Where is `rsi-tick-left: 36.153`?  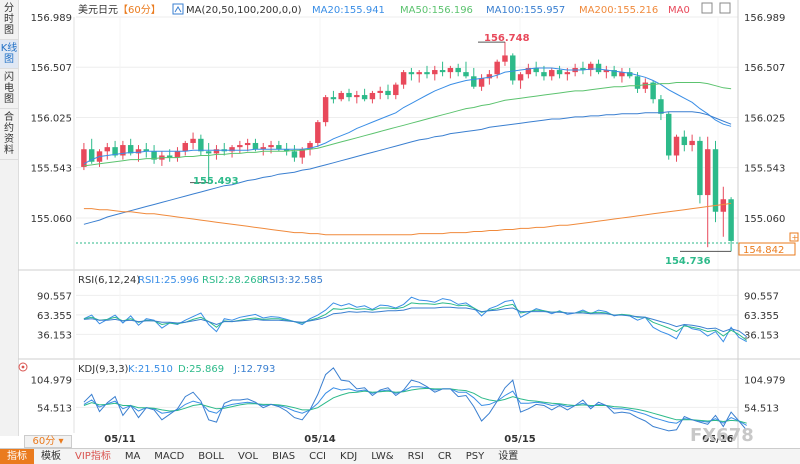 rsi-tick-left: 36.153 is located at coordinates (54, 335).